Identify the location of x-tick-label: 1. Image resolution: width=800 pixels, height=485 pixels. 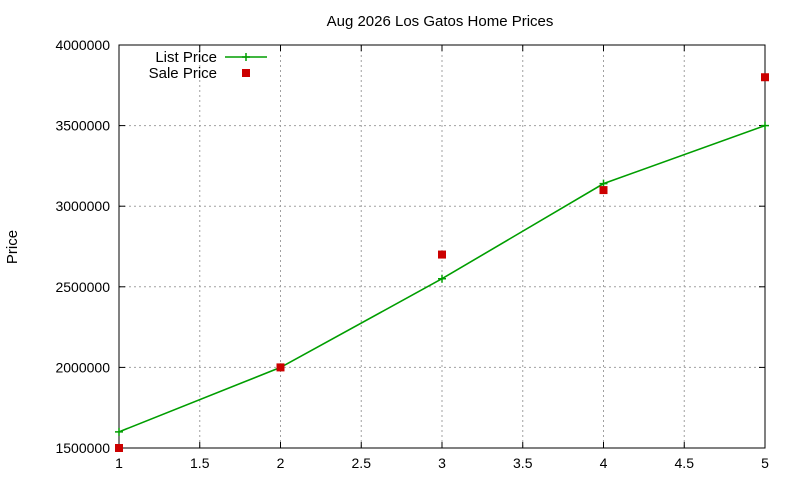
(119, 463).